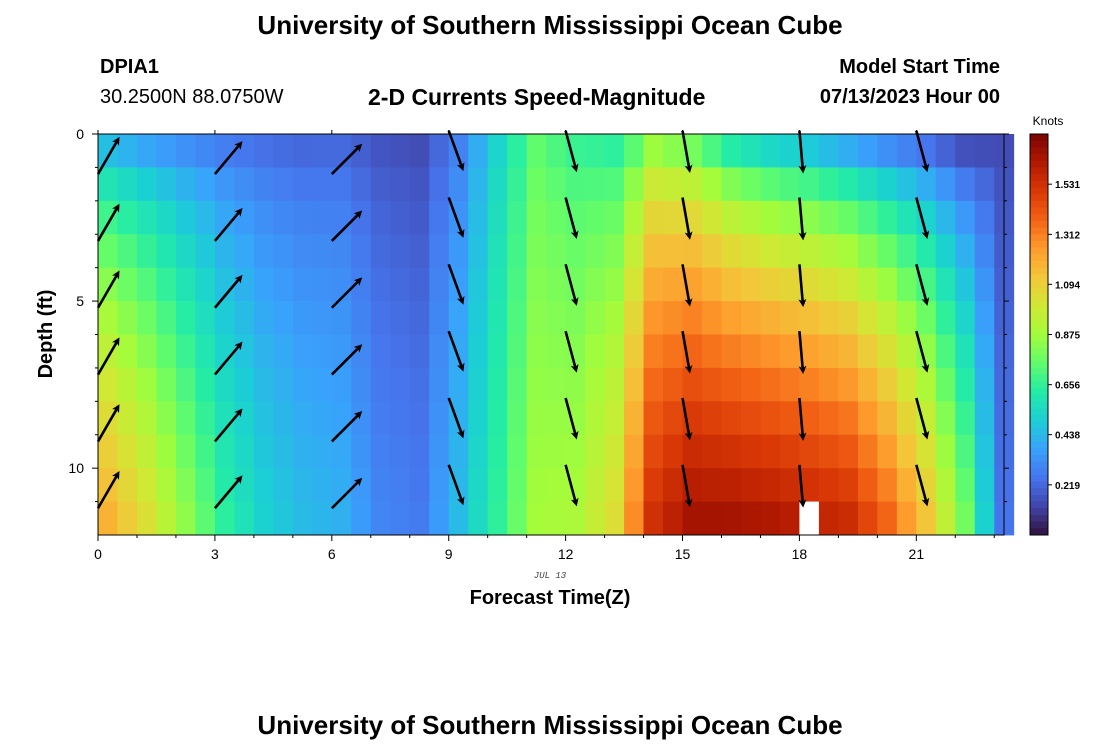 Image resolution: width=1100 pixels, height=750 pixels. I want to click on colorbar-tick-label: 1.312, so click(1067, 235).